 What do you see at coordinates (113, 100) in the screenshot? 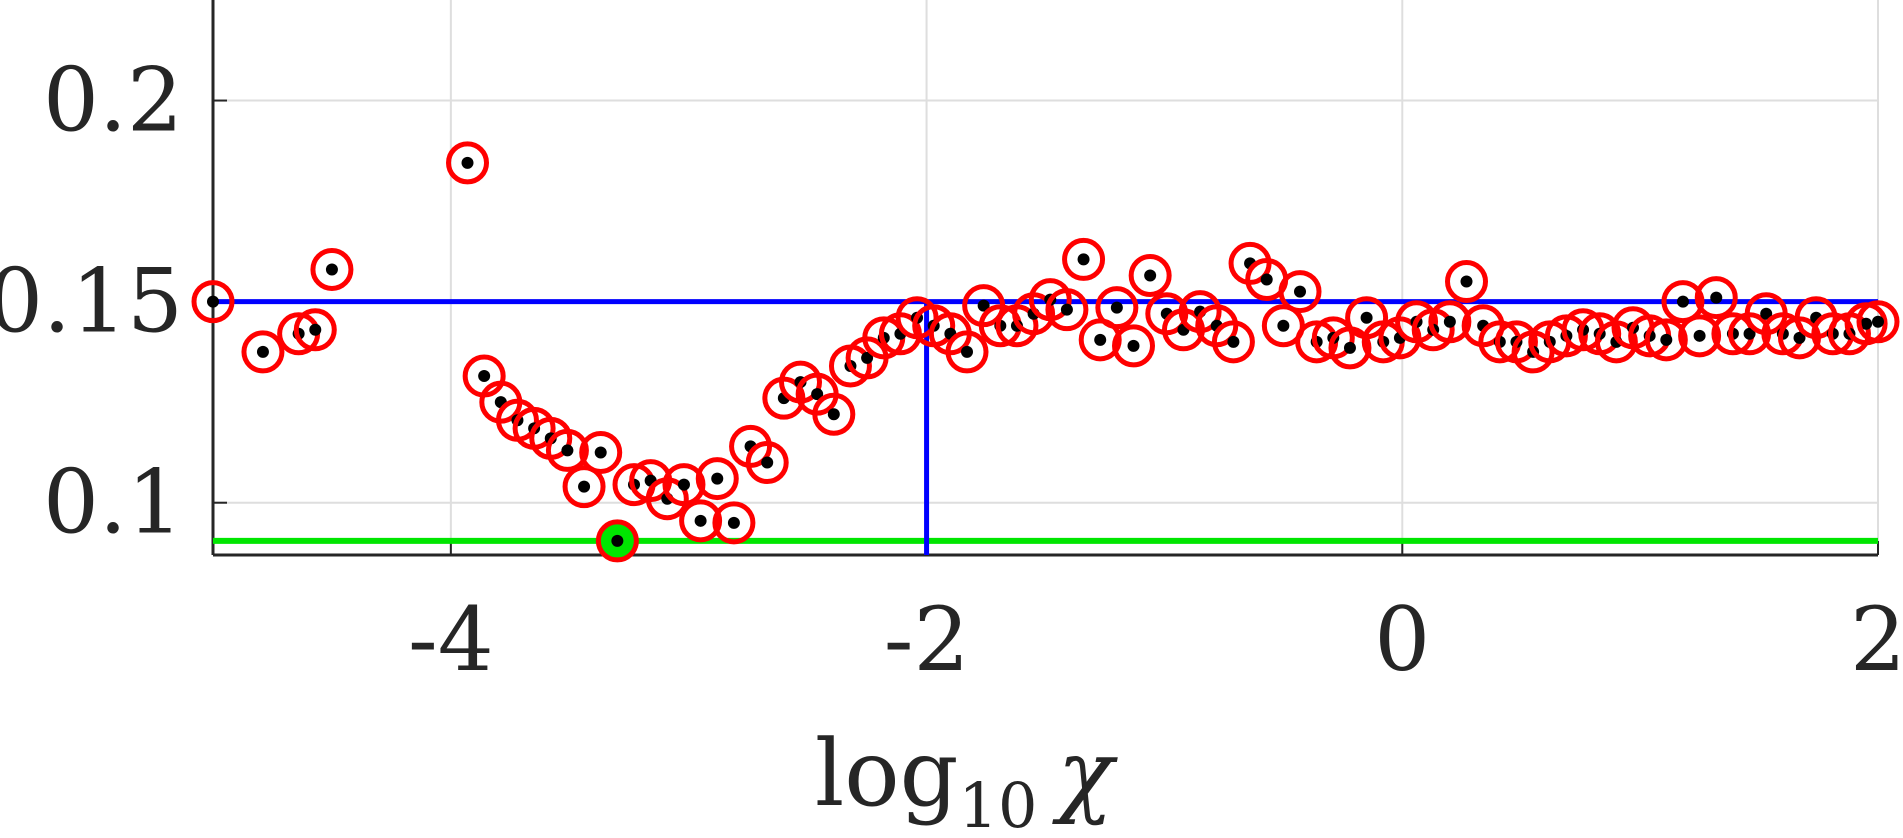
I see `y-tick-label: 0.2` at bounding box center [113, 100].